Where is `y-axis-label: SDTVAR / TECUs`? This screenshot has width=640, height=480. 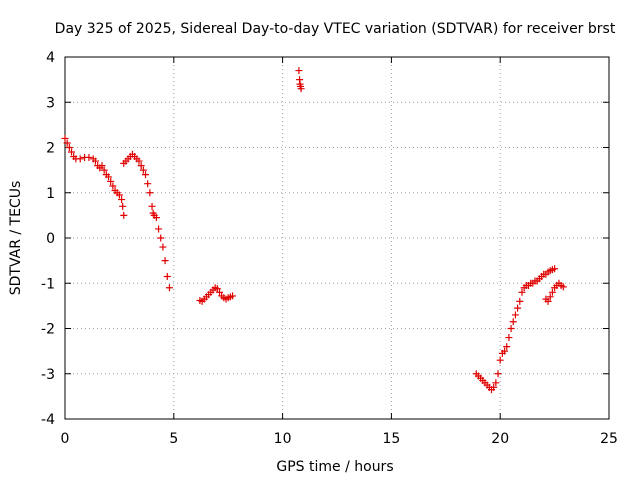
y-axis-label: SDTVAR / TECUs is located at coordinates (16, 238).